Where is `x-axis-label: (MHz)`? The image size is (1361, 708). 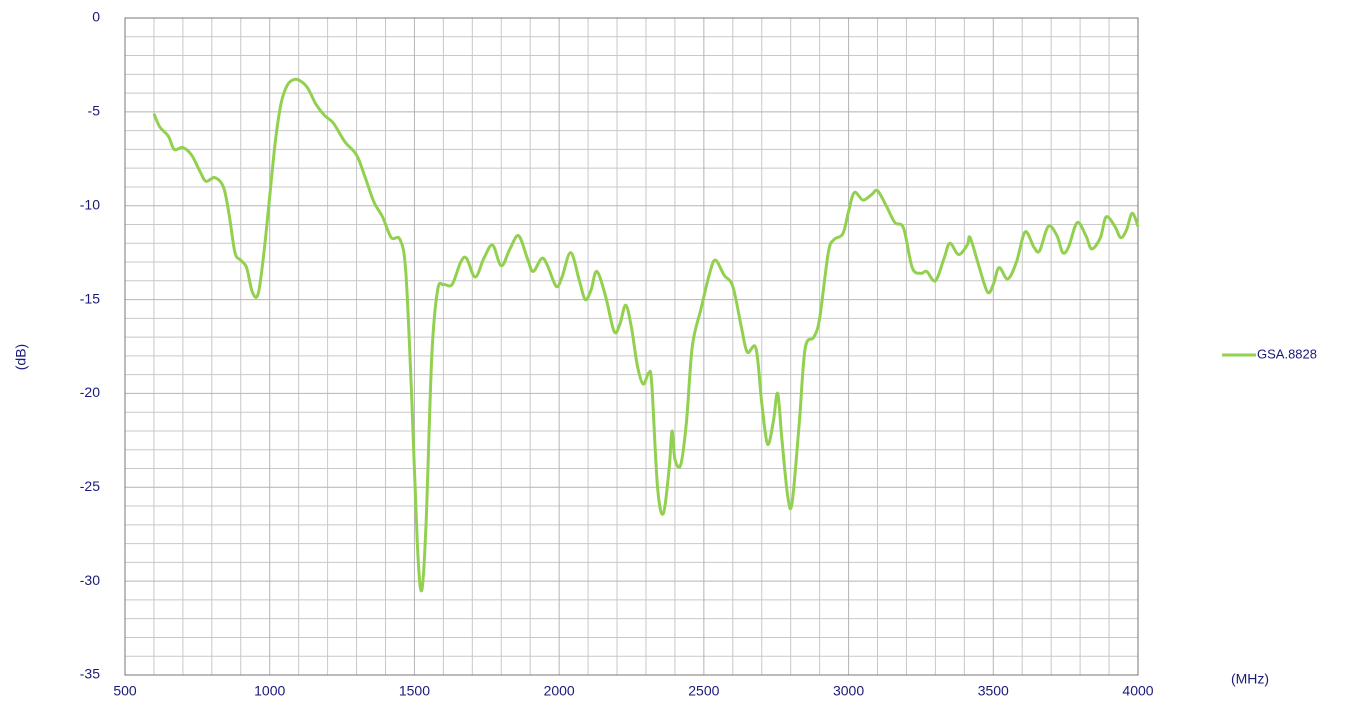
x-axis-label: (MHz) is located at coordinates (1250, 679).